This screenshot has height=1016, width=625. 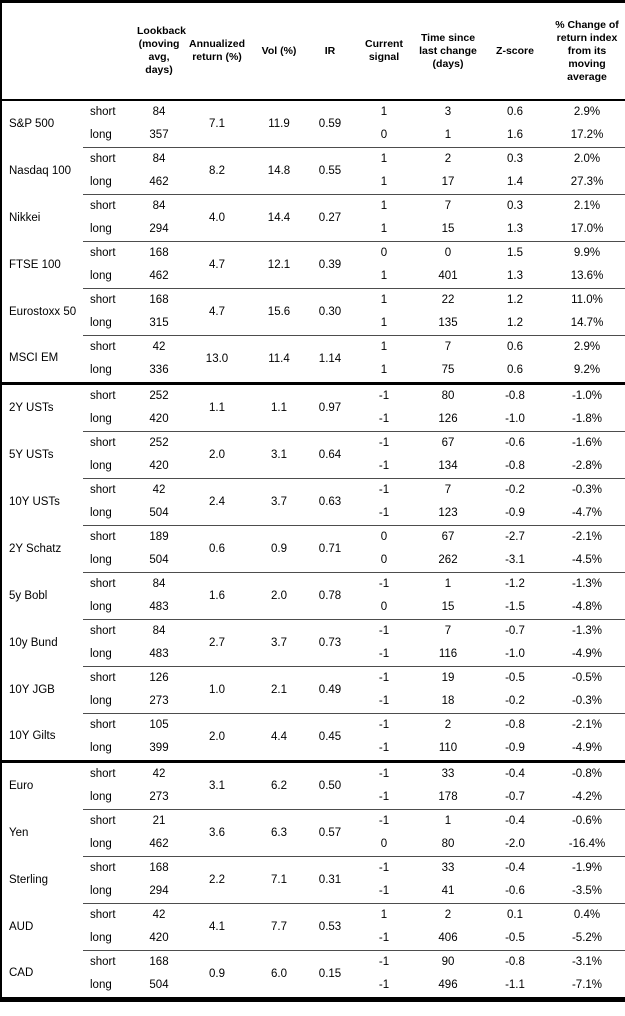 What do you see at coordinates (19, 832) in the screenshot?
I see `asset-name-cell: Yen` at bounding box center [19, 832].